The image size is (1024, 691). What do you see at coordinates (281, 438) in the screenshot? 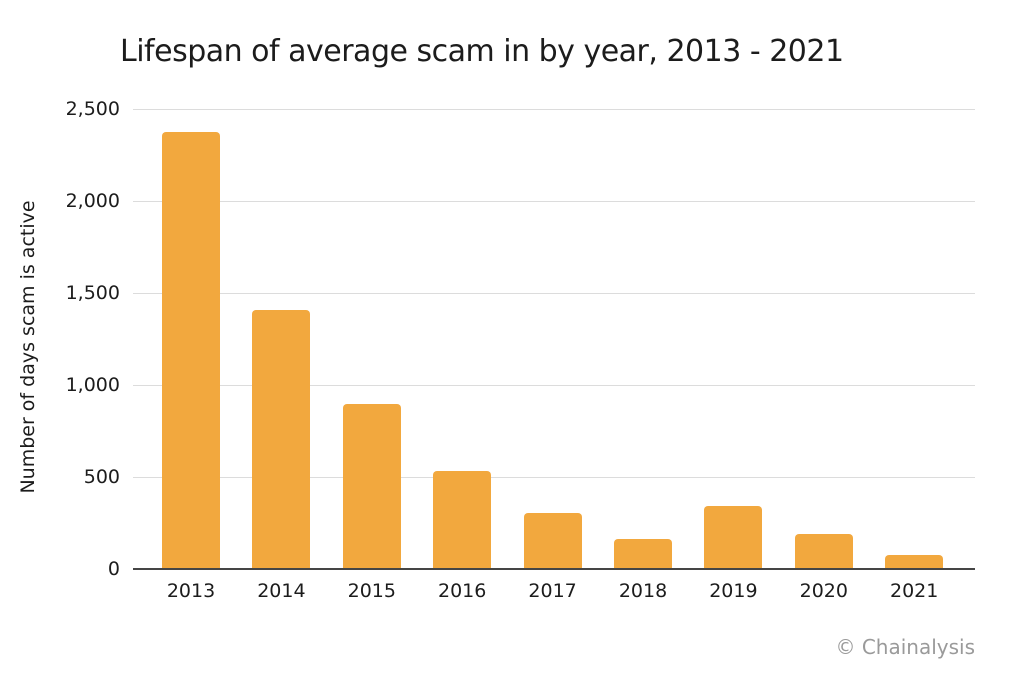
I see `bar-2014` at bounding box center [281, 438].